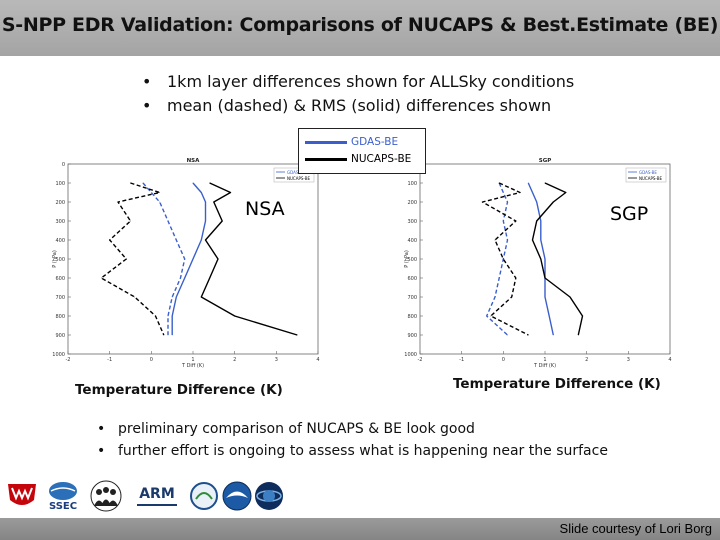 The height and width of the screenshot is (540, 720). Describe the element at coordinates (497, 259) in the screenshot. I see `series-line-gdas-be-dashed` at that location.